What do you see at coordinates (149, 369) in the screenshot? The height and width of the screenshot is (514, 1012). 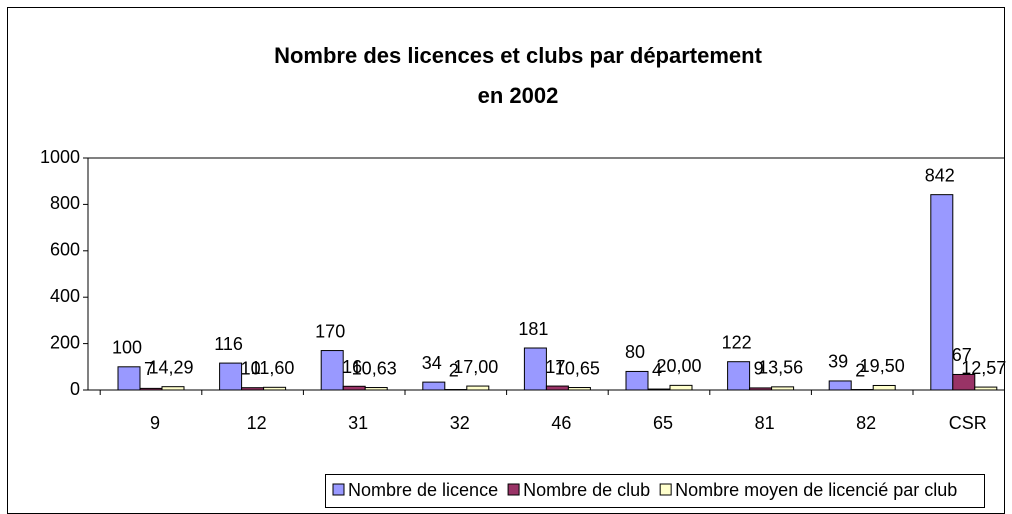 I see `data-label: 7` at bounding box center [149, 369].